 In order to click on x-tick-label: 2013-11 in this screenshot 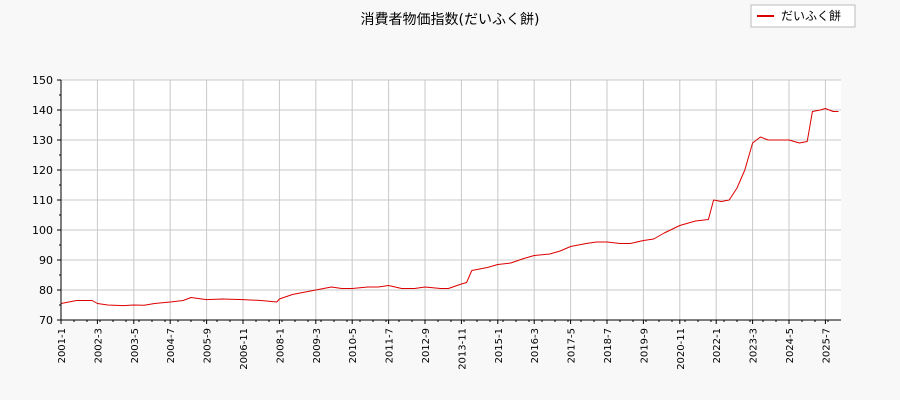, I will do `click(462, 349)`.